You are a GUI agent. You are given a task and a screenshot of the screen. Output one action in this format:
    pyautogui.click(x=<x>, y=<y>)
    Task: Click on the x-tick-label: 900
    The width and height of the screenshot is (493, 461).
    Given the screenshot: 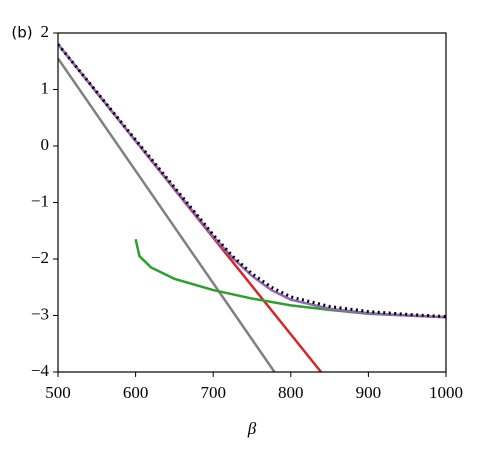 What is the action you would take?
    pyautogui.click(x=369, y=392)
    